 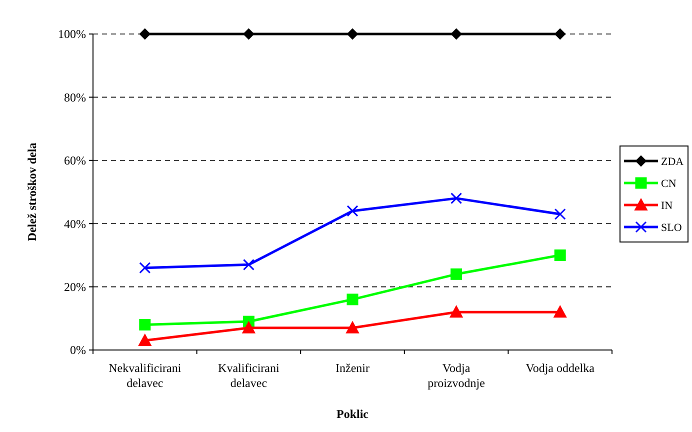 What do you see at coordinates (75, 223) in the screenshot?
I see `y-tick-label: 40%` at bounding box center [75, 223].